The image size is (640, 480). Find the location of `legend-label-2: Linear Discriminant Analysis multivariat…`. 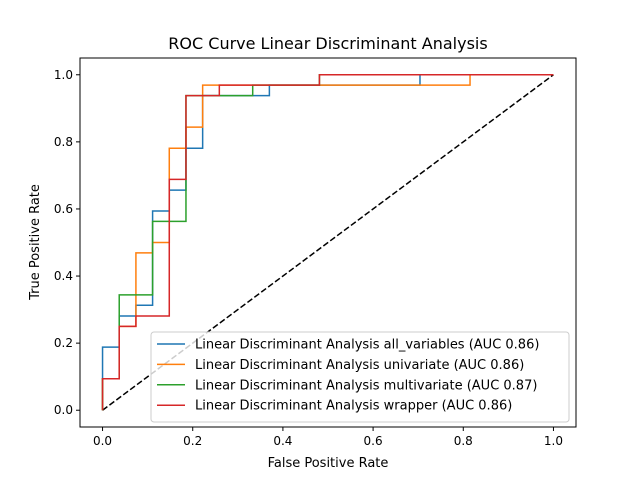

legend-label-2: Linear Discriminant Analysis multivariat… is located at coordinates (366, 385).